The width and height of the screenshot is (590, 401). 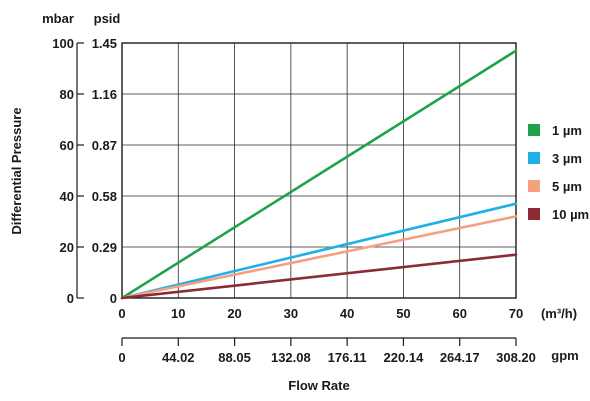 What do you see at coordinates (121, 357) in the screenshot?
I see `x-secondary-tick-label: 0` at bounding box center [121, 357].